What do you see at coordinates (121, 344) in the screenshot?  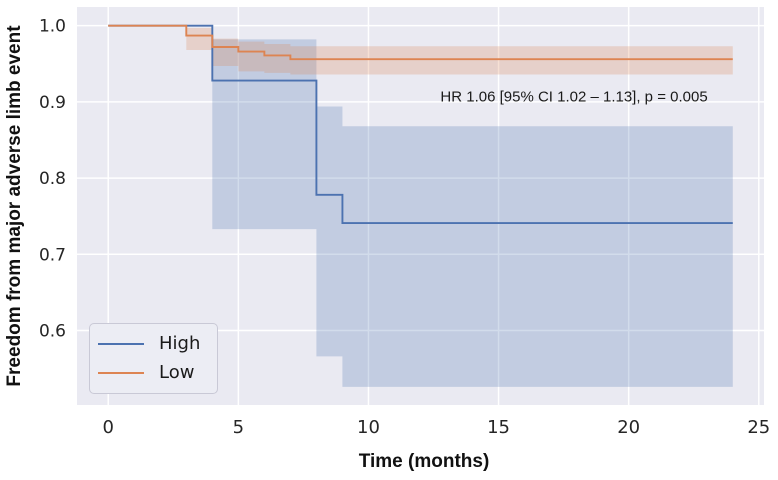 I see `high-curve-line-icon` at bounding box center [121, 344].